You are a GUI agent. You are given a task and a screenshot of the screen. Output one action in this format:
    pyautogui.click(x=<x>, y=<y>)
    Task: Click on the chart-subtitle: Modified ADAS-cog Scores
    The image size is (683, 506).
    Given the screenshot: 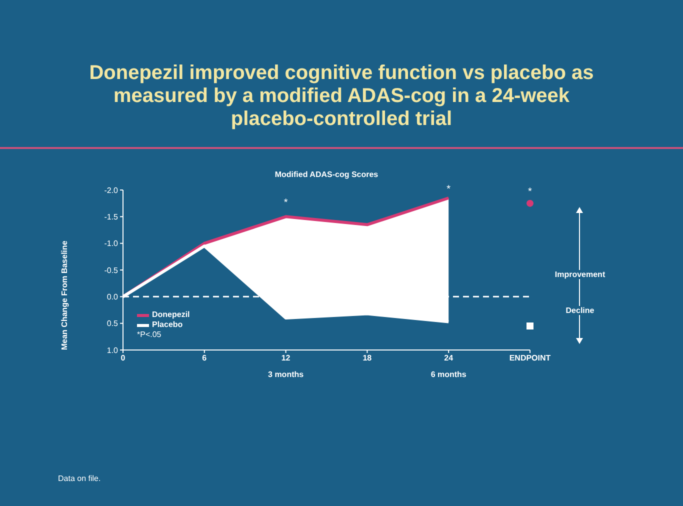 What is the action you would take?
    pyautogui.click(x=327, y=174)
    